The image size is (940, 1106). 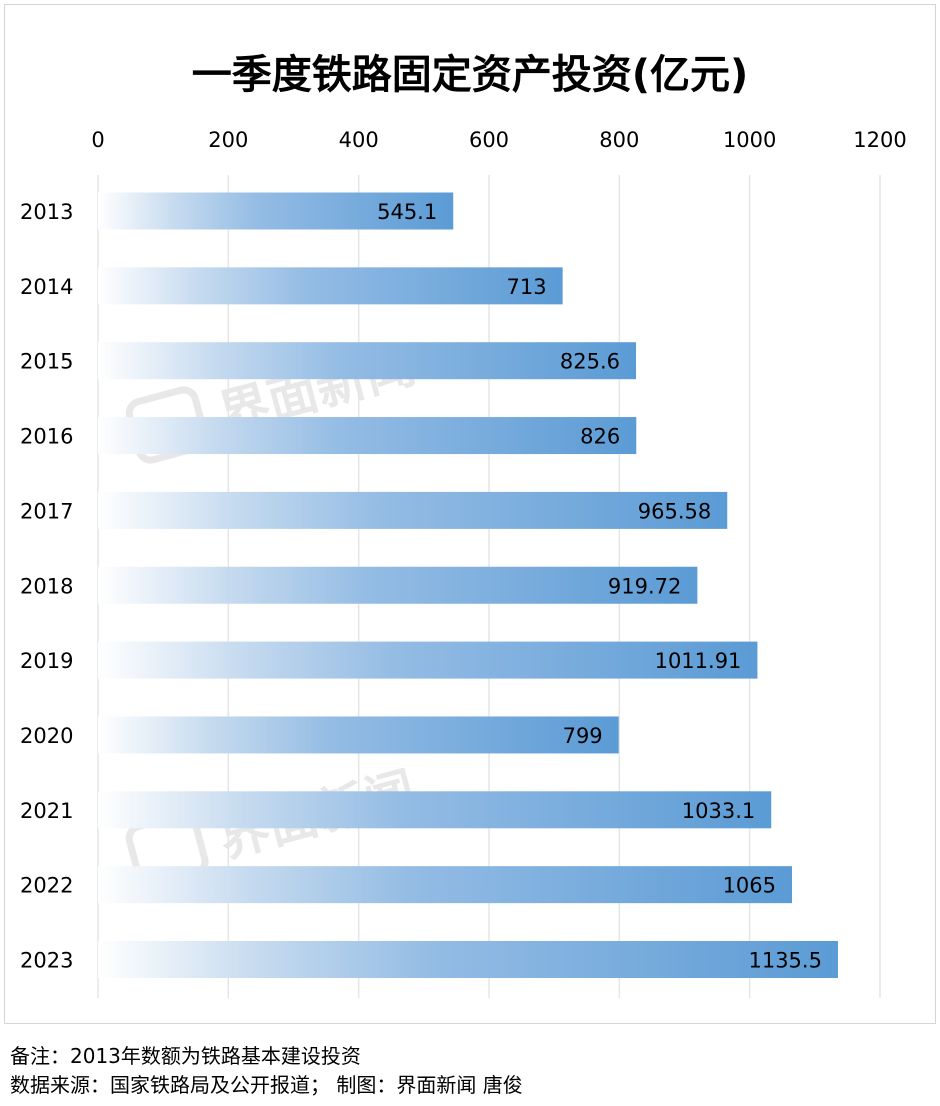 I want to click on data-label: 1135.5, so click(x=784, y=961).